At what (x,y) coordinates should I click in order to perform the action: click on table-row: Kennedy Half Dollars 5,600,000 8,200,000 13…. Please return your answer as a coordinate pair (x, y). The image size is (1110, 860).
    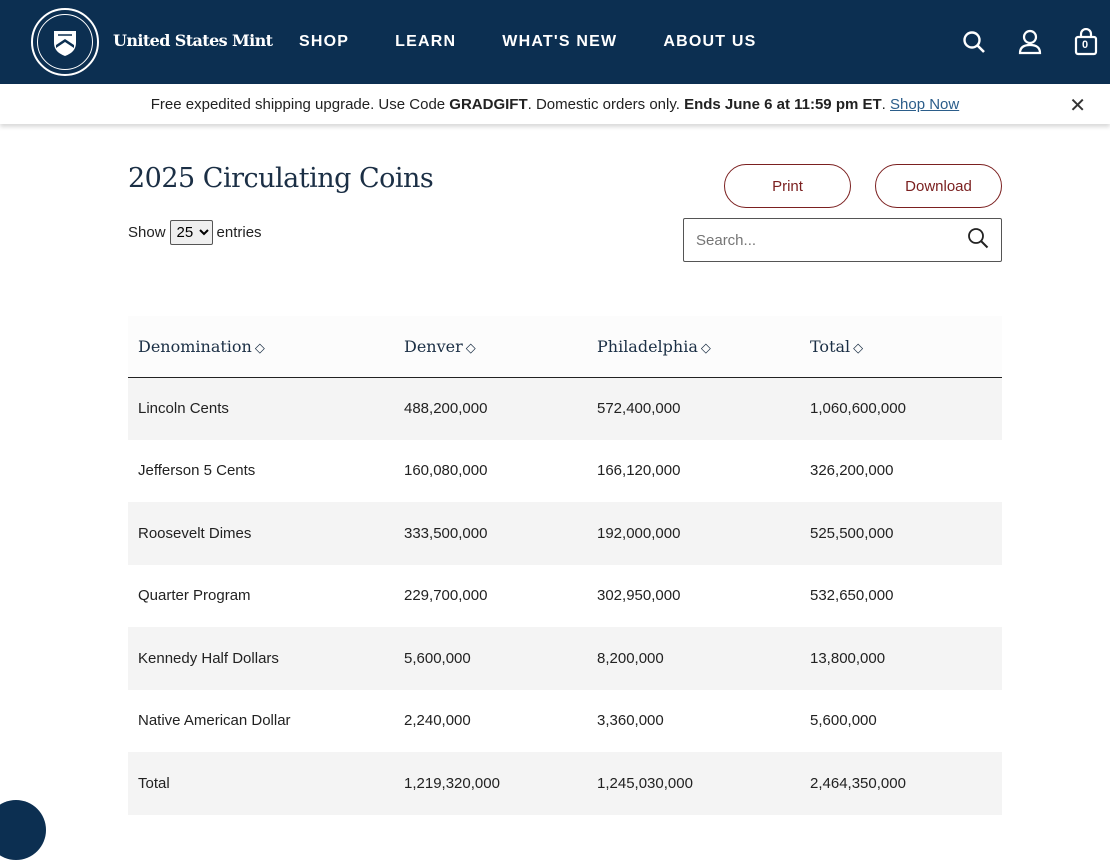
    Looking at the image, I should click on (565, 658).